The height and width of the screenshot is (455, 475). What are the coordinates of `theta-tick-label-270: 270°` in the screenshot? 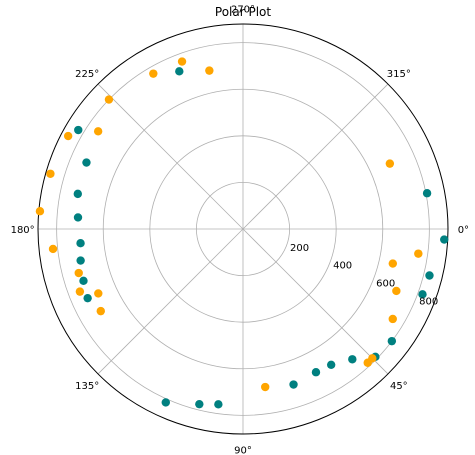 It's located at (243, 10).